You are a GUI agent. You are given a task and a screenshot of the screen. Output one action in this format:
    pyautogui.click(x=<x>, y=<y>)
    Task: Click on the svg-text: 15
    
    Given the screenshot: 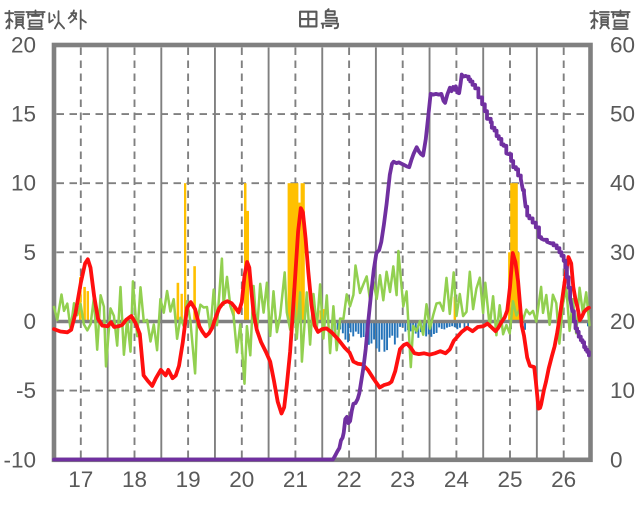 What is the action you would take?
    pyautogui.click(x=23, y=114)
    